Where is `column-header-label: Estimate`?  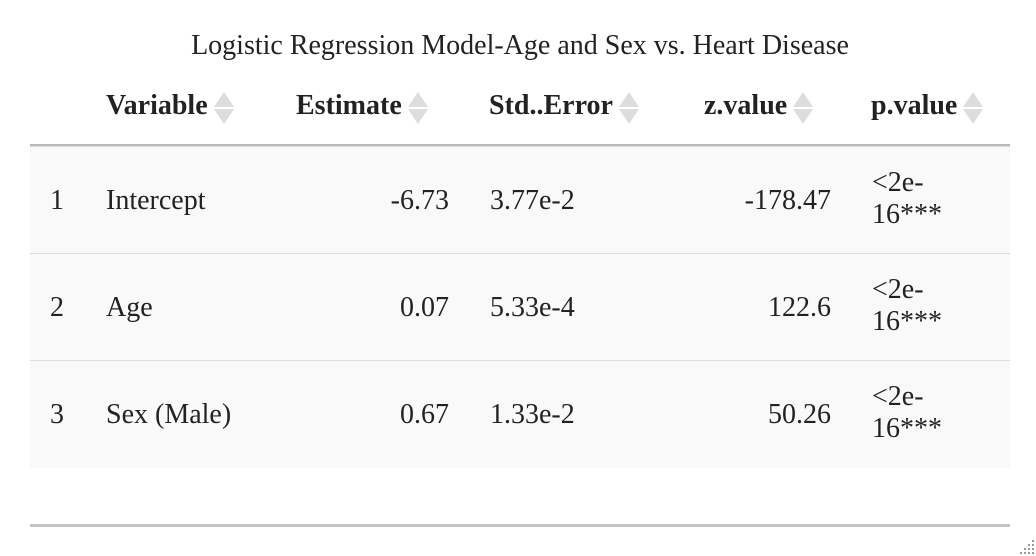
column-header-label: Estimate is located at coordinates (349, 105).